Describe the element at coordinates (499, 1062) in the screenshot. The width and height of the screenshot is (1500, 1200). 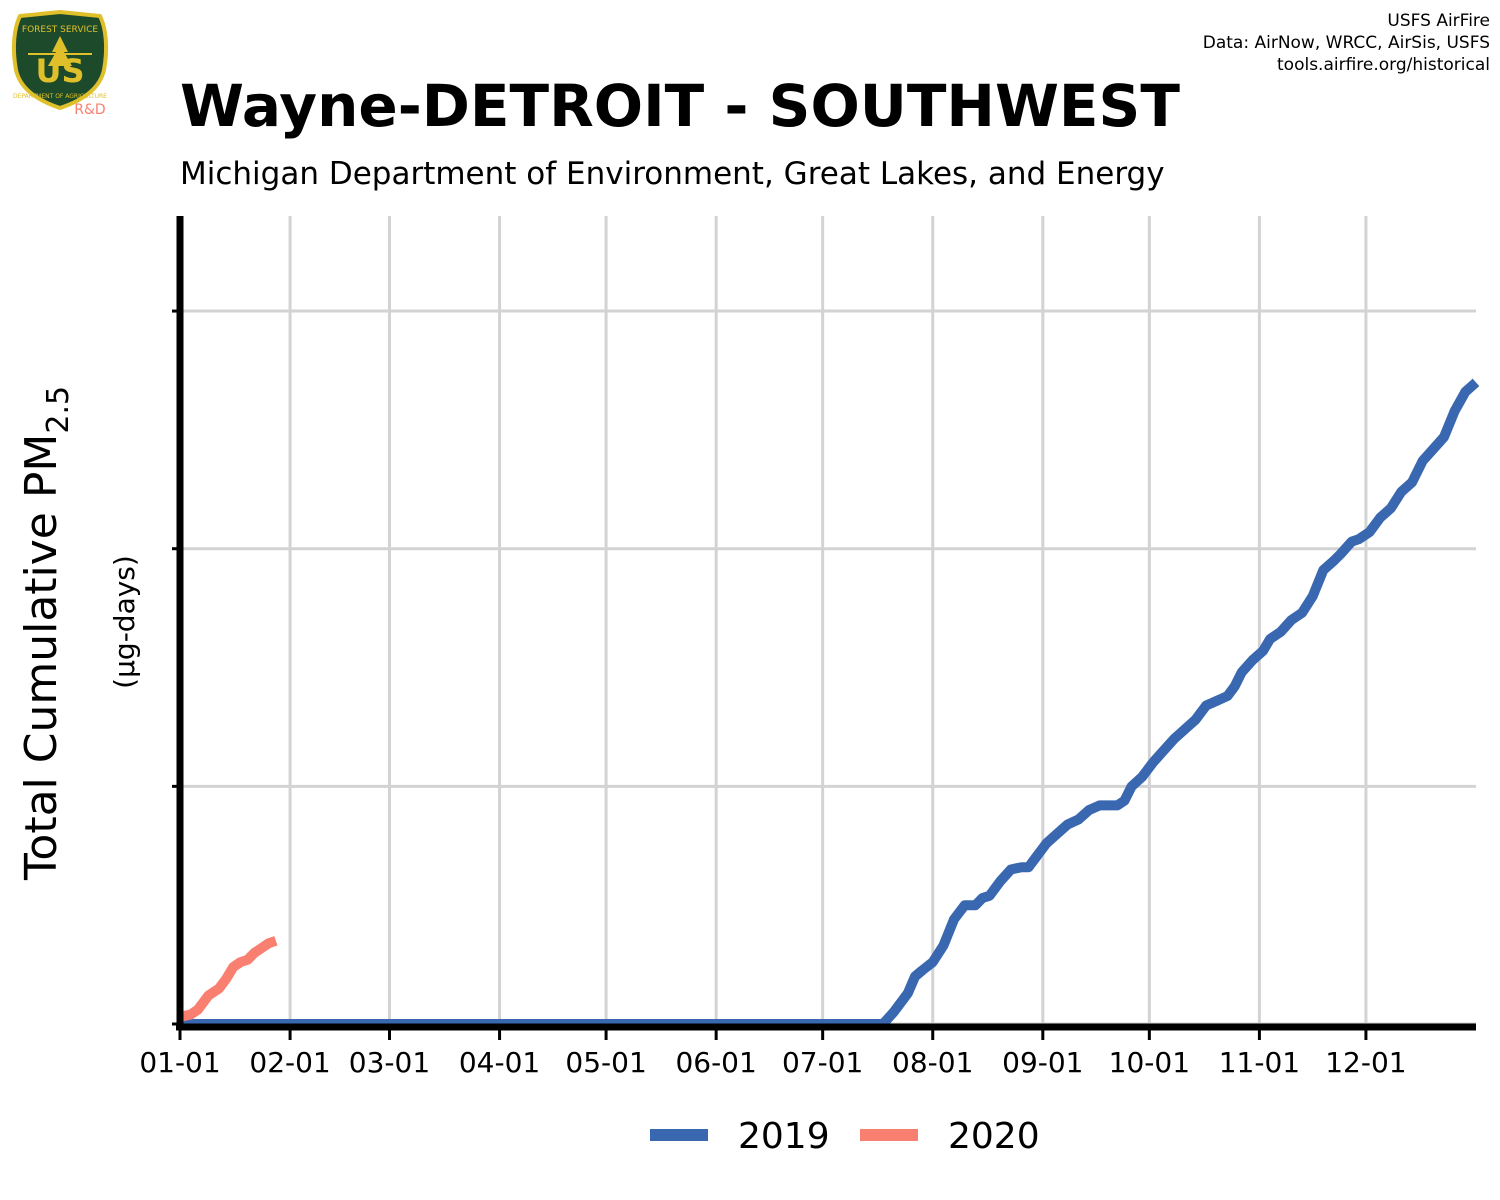
I see `x-tick-label: 04-01` at that location.